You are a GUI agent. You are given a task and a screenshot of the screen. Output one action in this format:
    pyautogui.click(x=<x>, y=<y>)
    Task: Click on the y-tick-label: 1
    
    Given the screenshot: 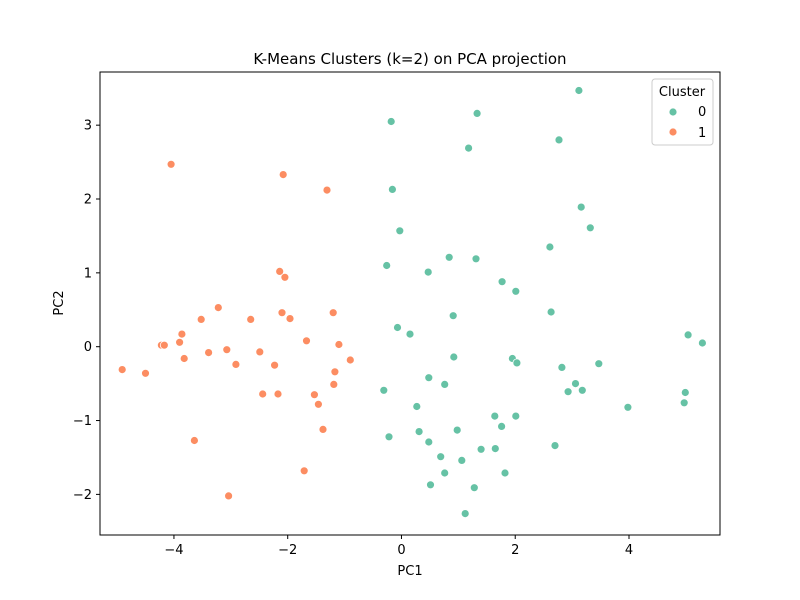 What is the action you would take?
    pyautogui.click(x=88, y=273)
    